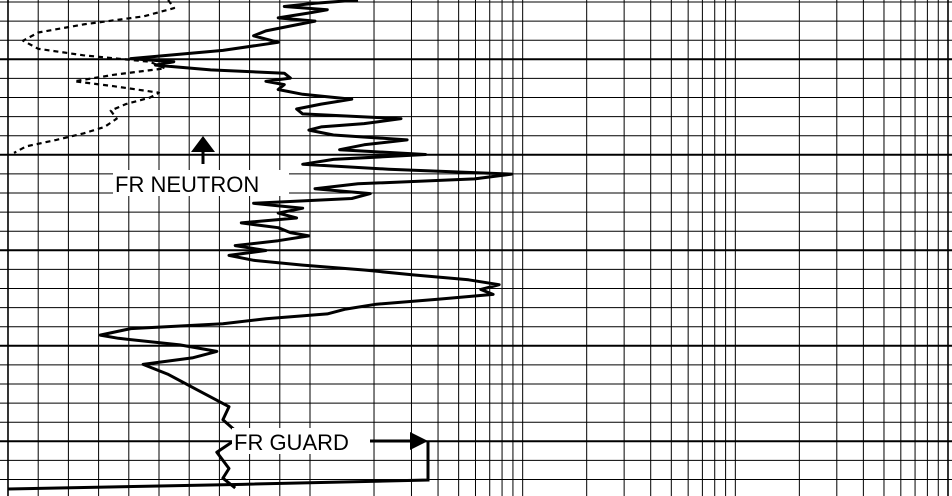 This screenshot has height=496, width=952. I want to click on neutron-label: FR NEUTRON, so click(187, 184).